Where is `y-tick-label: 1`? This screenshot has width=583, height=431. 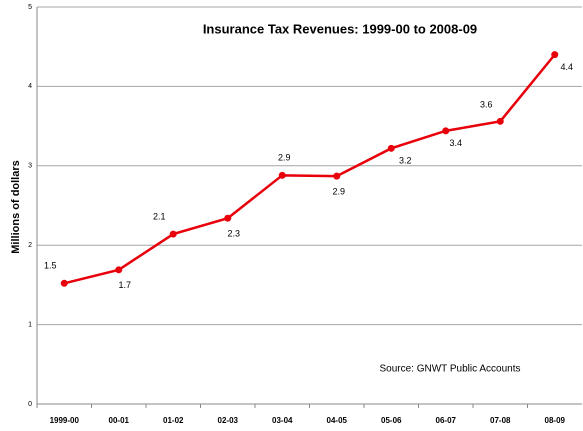 y-tick-label: 1 is located at coordinates (30, 324).